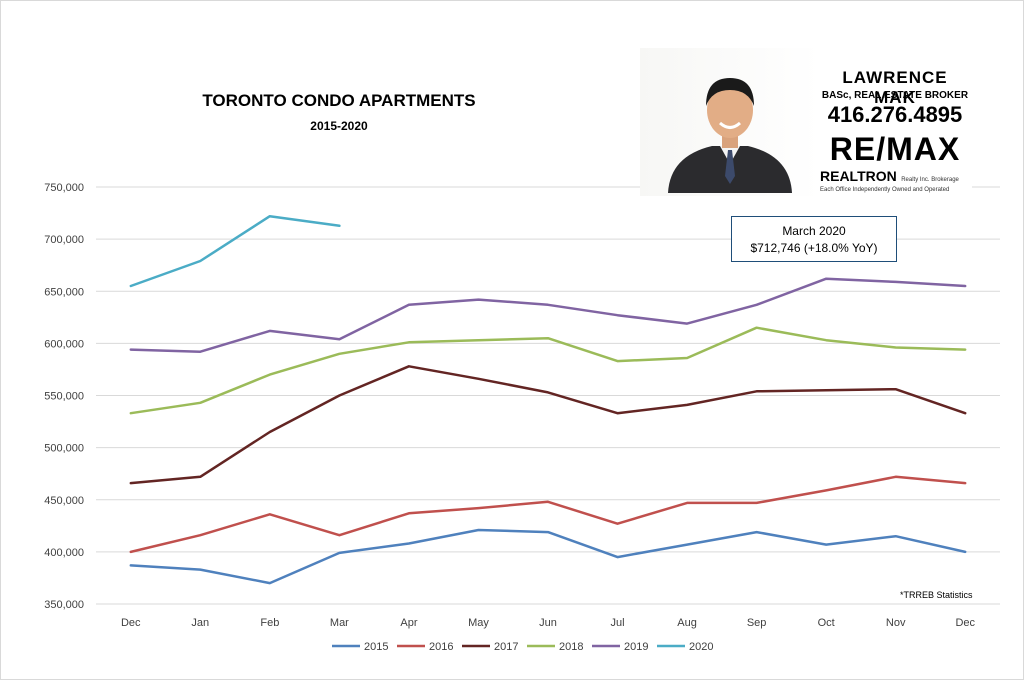 The width and height of the screenshot is (1024, 680). What do you see at coordinates (64, 553) in the screenshot?
I see `y-tick-label: 400,000` at bounding box center [64, 553].